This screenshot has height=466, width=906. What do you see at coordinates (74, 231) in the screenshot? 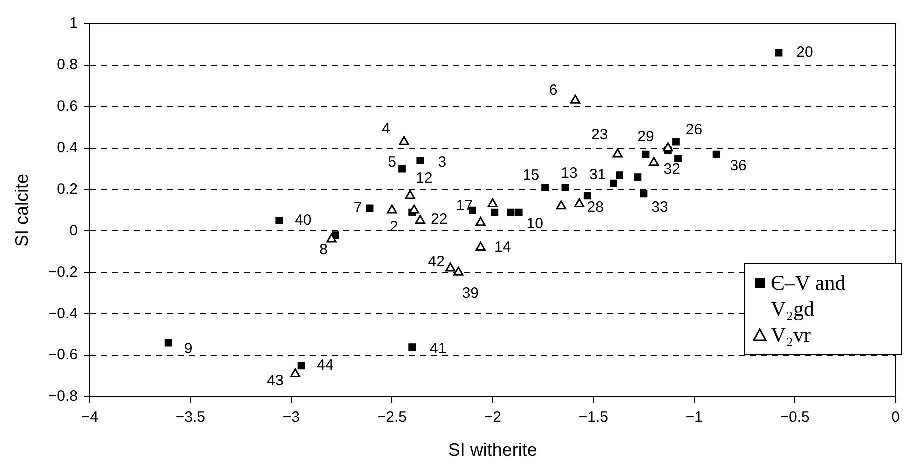
I see `y-tick-label: 0` at bounding box center [74, 231].